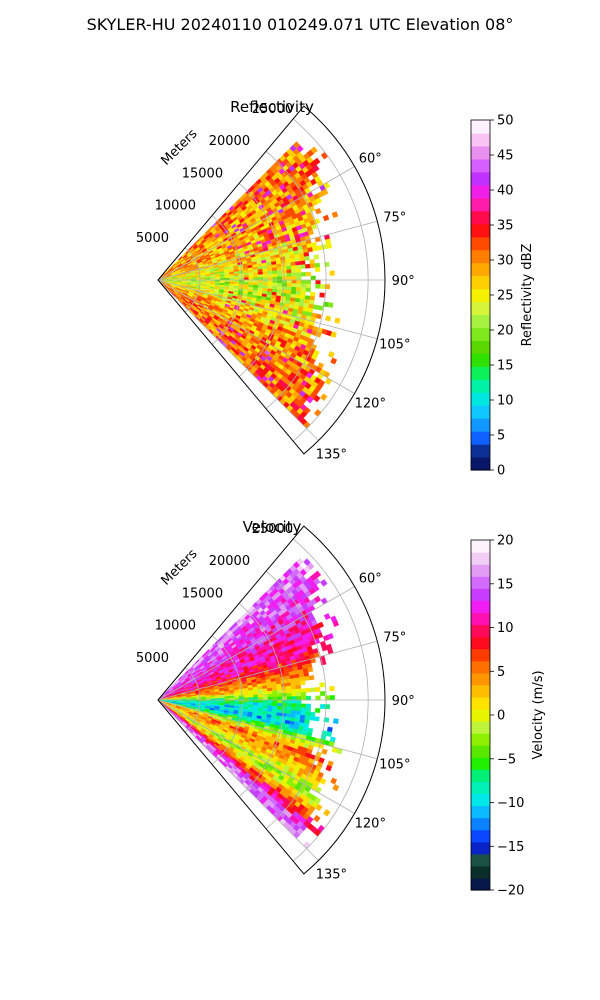 The image size is (600, 1000). Describe the element at coordinates (256, 336) in the screenshot. I see `refl-azimuth-gridline` at that location.